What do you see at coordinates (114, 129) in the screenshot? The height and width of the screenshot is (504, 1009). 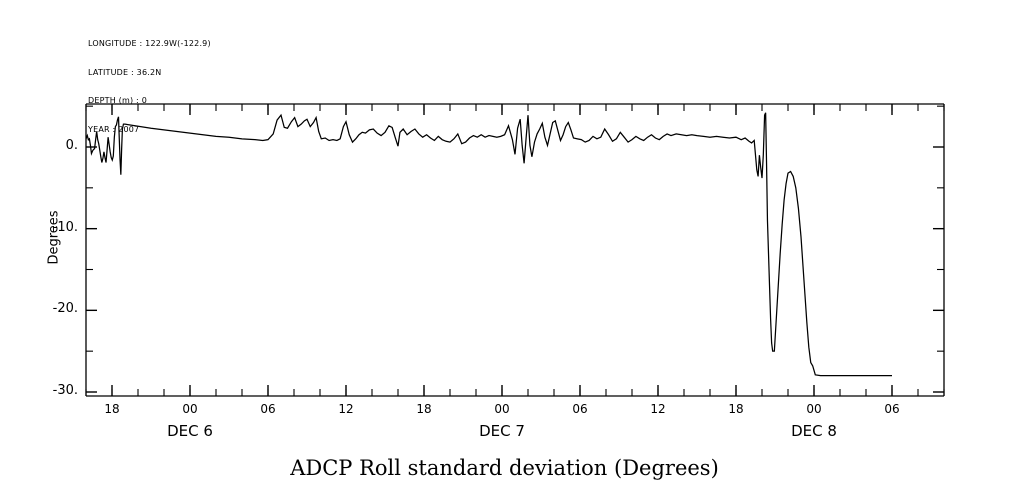 I see `metadata-year: YEAR : 2007` at bounding box center [114, 129].